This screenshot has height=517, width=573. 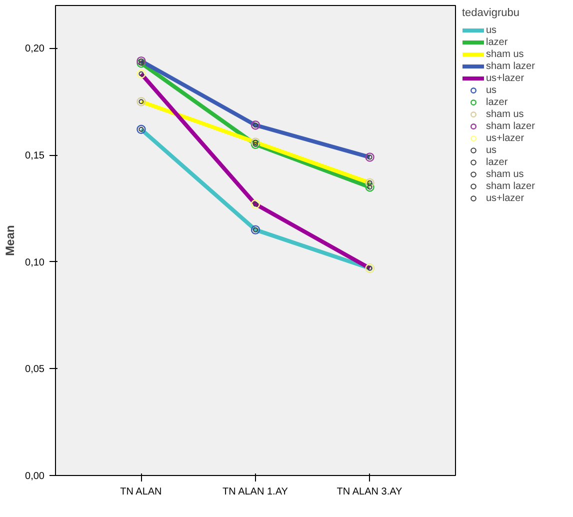 What do you see at coordinates (35, 370) in the screenshot?
I see `y-tick-label: 0,05` at bounding box center [35, 370].